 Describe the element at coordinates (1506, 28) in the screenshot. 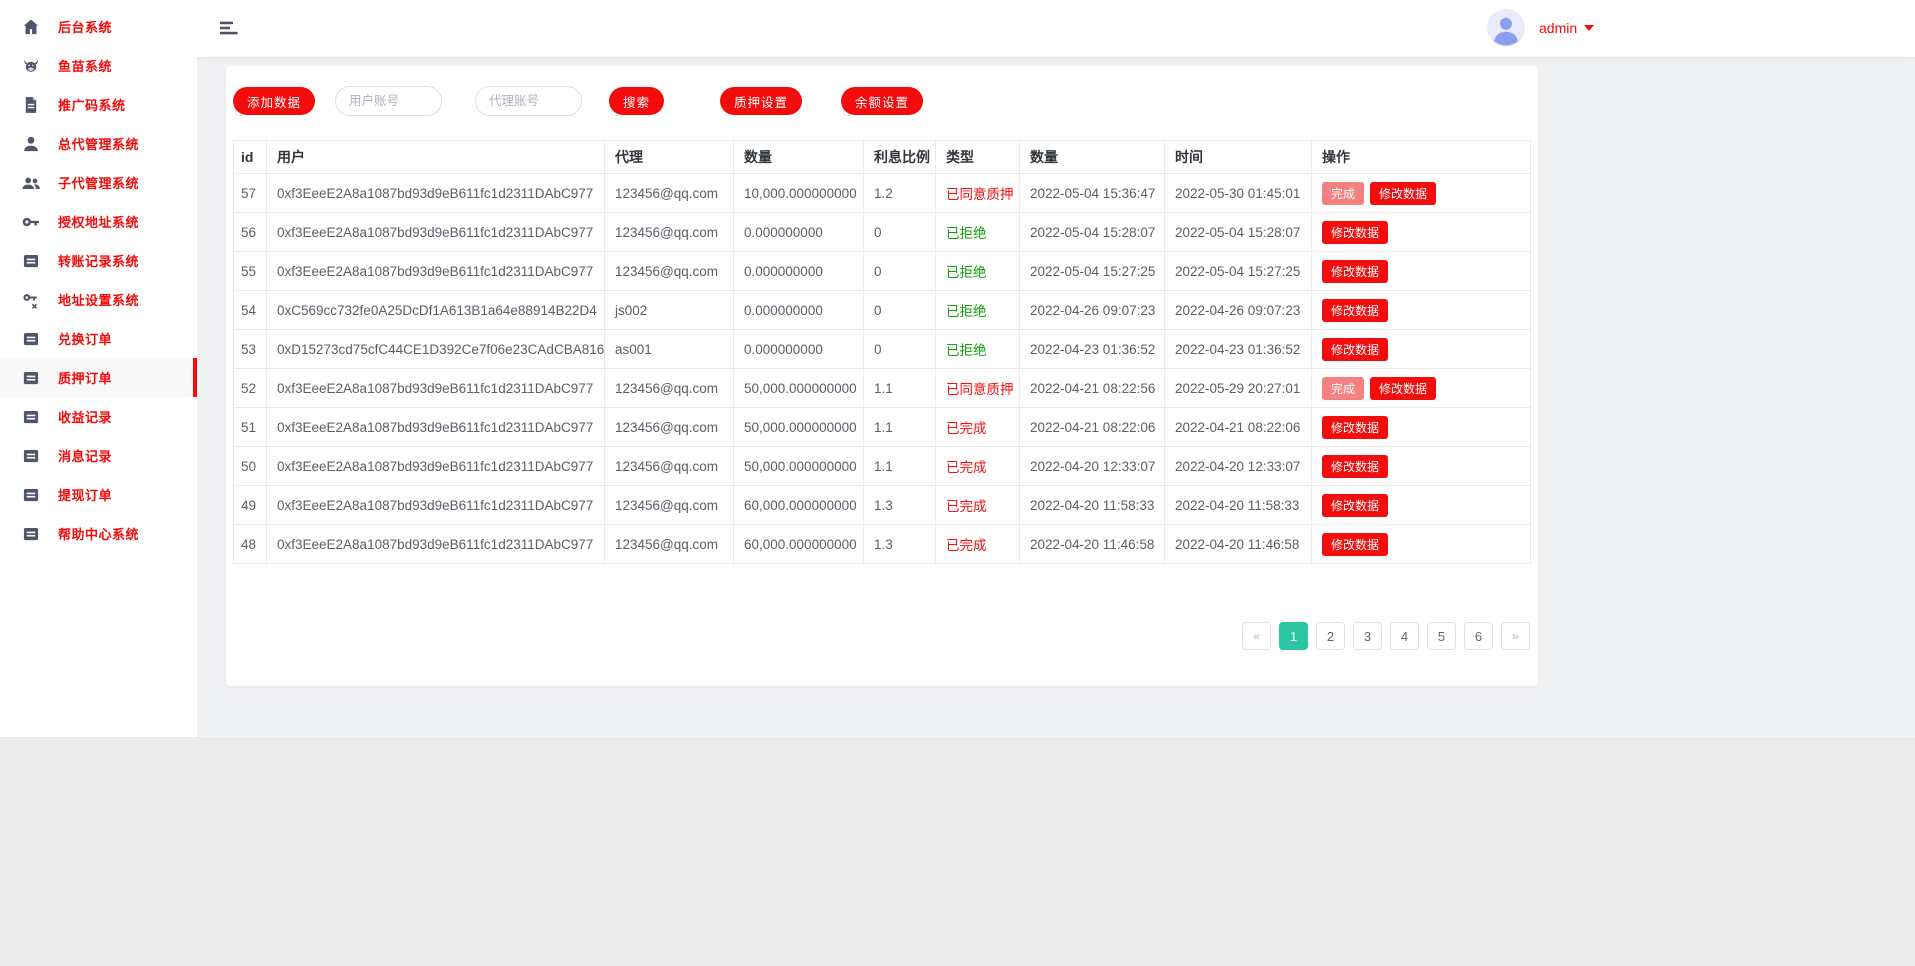

I see `avatar` at that location.